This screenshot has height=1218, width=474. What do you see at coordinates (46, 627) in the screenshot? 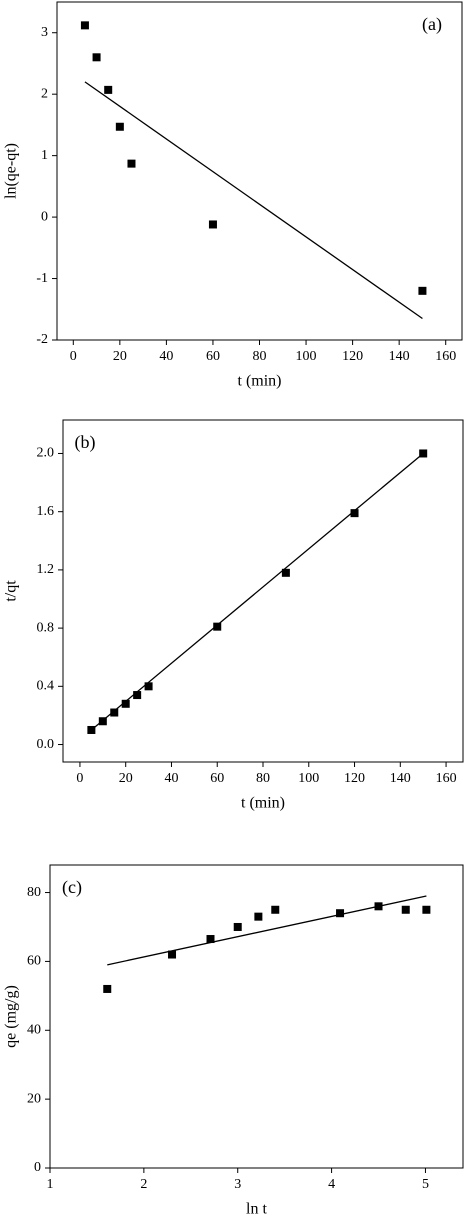
I see `y-tick-label: 0.8` at bounding box center [46, 627].